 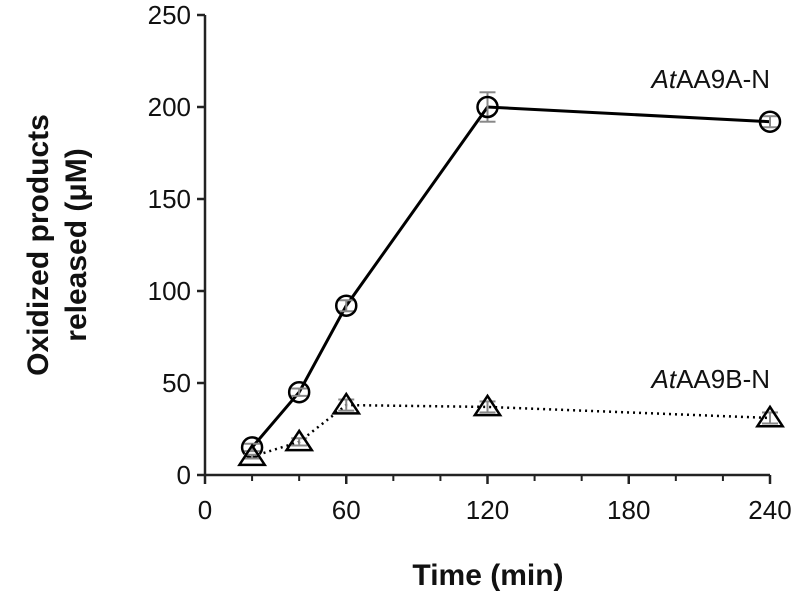 What do you see at coordinates (487, 510) in the screenshot?
I see `x-tick-label: 120` at bounding box center [487, 510].